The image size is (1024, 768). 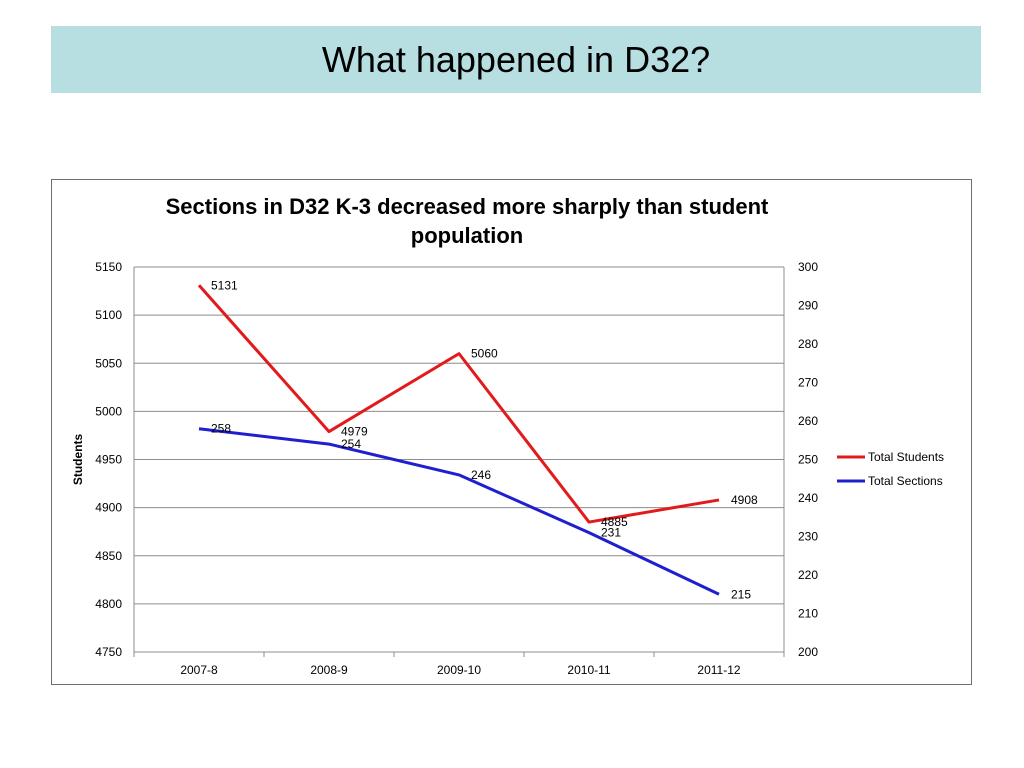 What do you see at coordinates (588, 670) in the screenshot?
I see `x-tick-label: 2010-11` at bounding box center [588, 670].